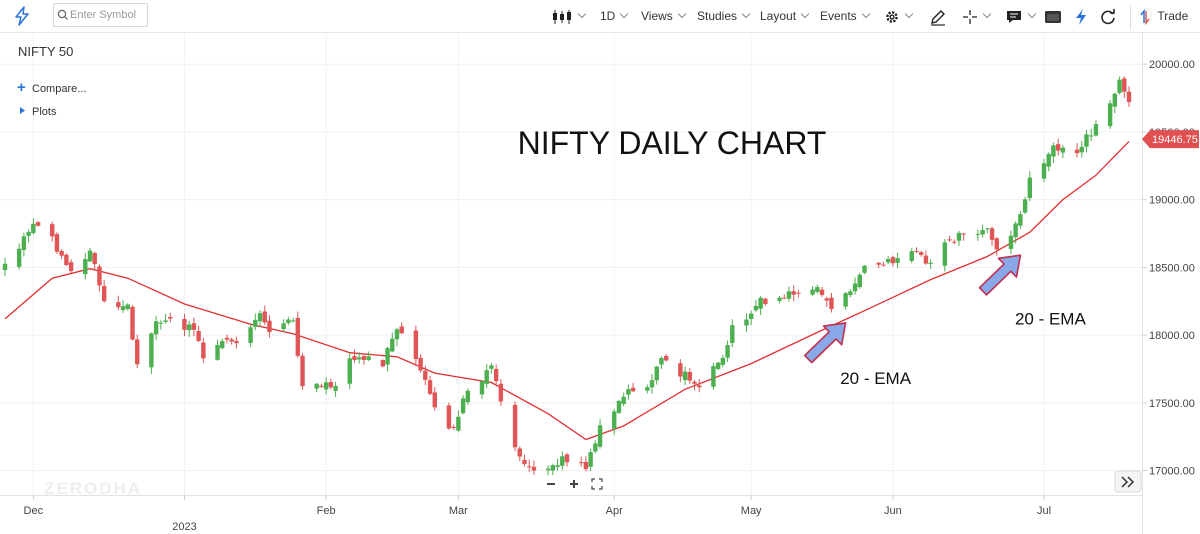  What do you see at coordinates (664, 16) in the screenshot?
I see `views-dropdown: Views` at bounding box center [664, 16].